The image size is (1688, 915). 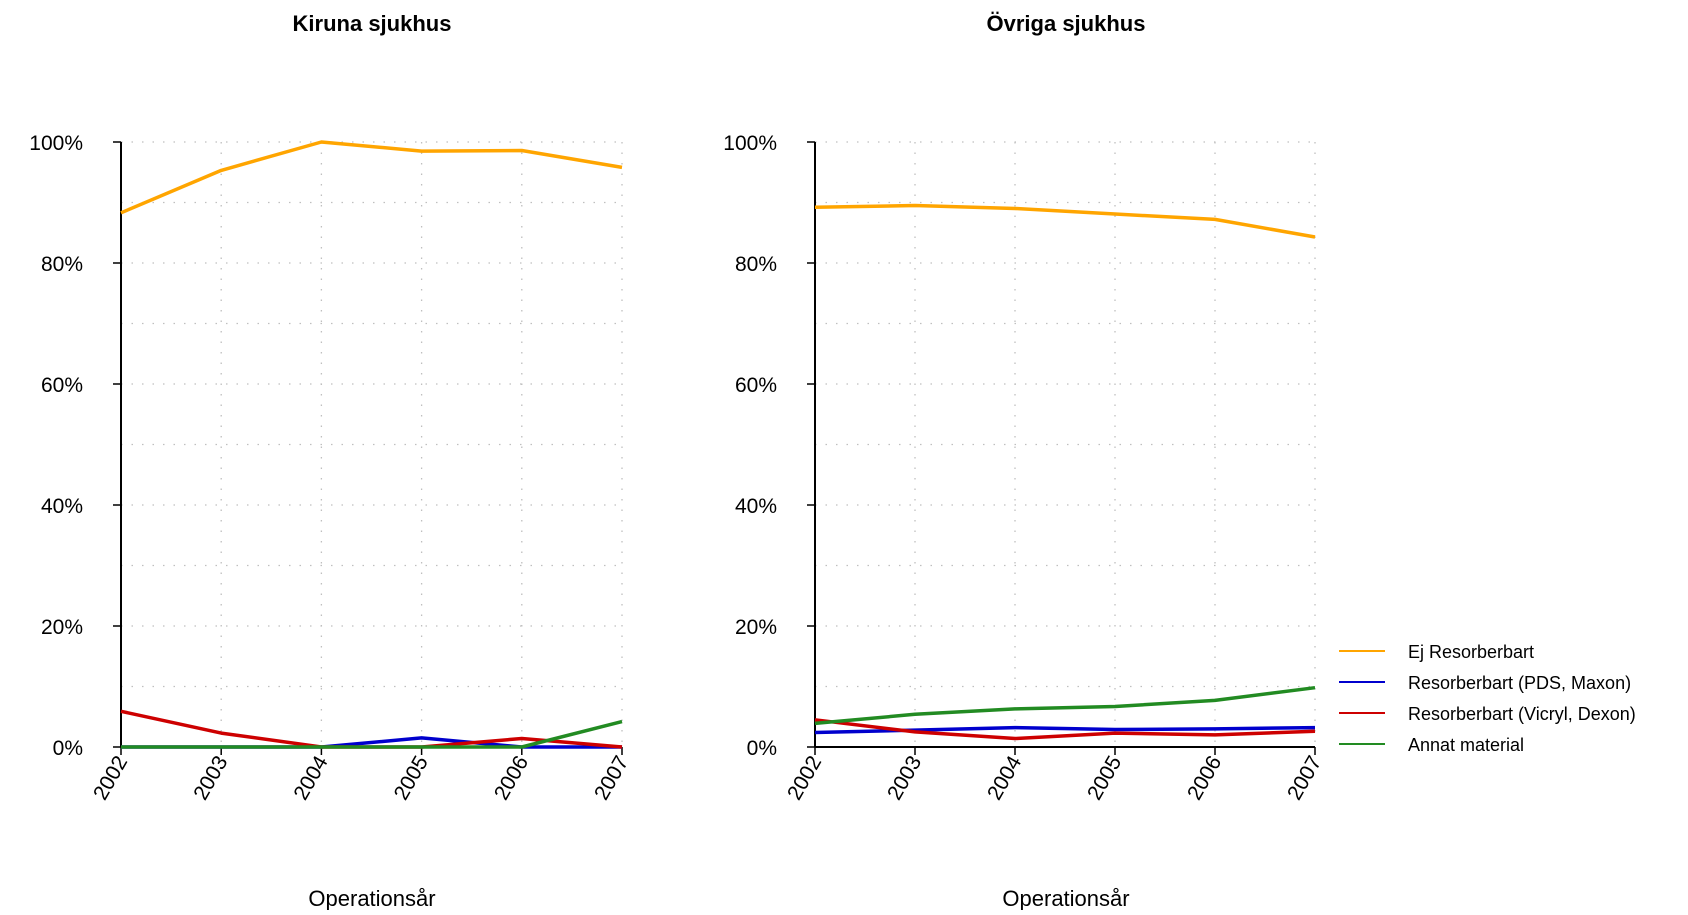 What do you see at coordinates (1522, 714) in the screenshot?
I see `legend-label: Resorberbart (Vicryl, Dexon)` at bounding box center [1522, 714].